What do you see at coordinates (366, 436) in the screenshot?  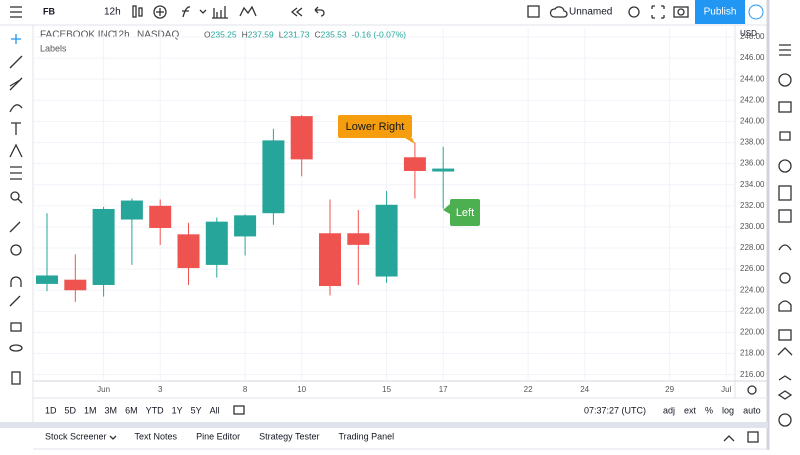 I see `panel-tab: Trading Panel` at bounding box center [366, 436].